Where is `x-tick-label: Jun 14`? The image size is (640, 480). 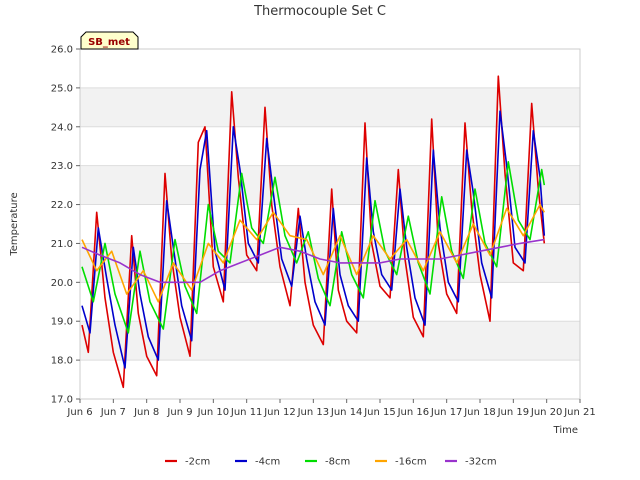 x-tick-label: Jun 14 is located at coordinates (346, 412).